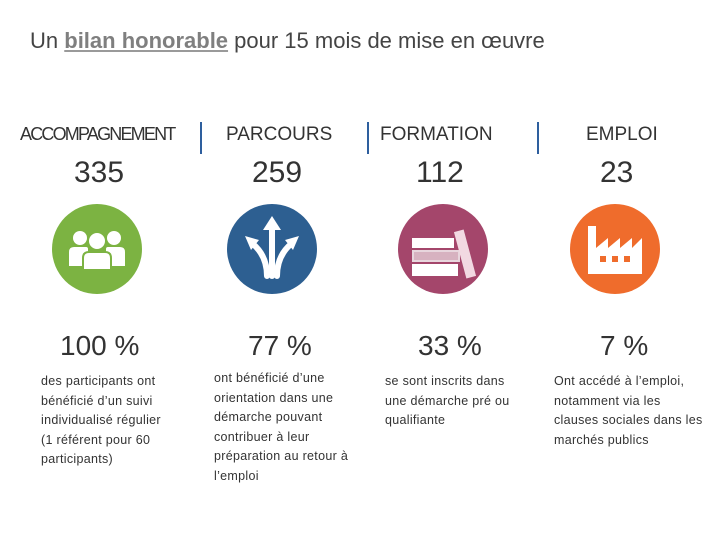  Describe the element at coordinates (450, 345) in the screenshot. I see `column-percent: 33 %` at that location.